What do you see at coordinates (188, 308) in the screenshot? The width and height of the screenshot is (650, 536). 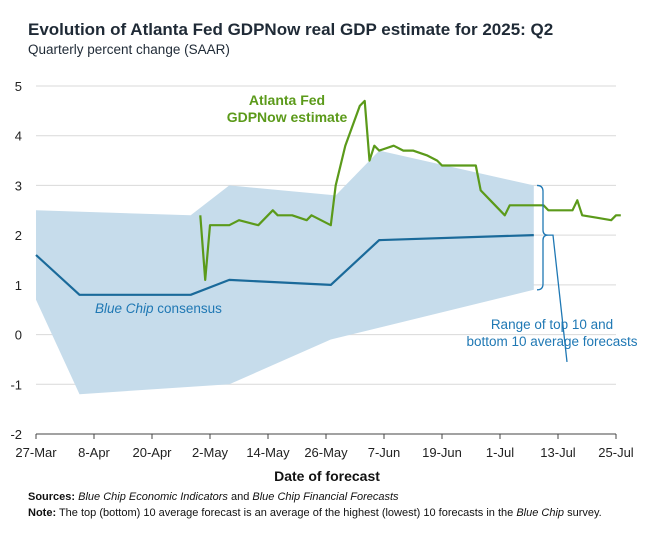 I see `bluechip-label-rest: consensus` at bounding box center [188, 308].